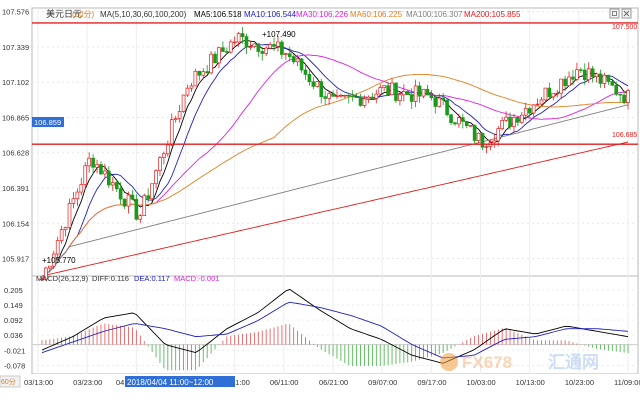  Describe the element at coordinates (14, 328) in the screenshot. I see `macd-y-axis-ticks: 0.205 0.149 0.092 0.036 -0.021 -0.078` at that location.